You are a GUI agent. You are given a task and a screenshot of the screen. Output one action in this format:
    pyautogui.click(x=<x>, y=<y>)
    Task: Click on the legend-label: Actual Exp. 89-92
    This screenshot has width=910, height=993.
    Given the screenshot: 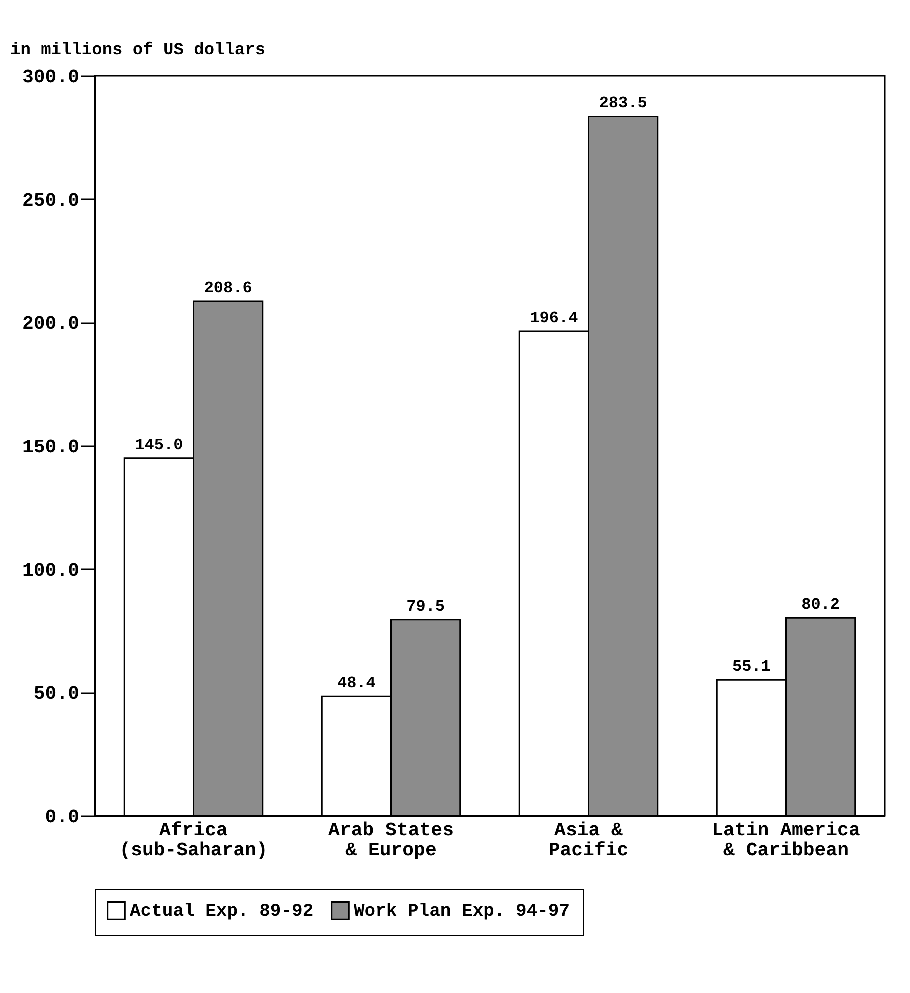 What is the action you would take?
    pyautogui.click(x=222, y=912)
    